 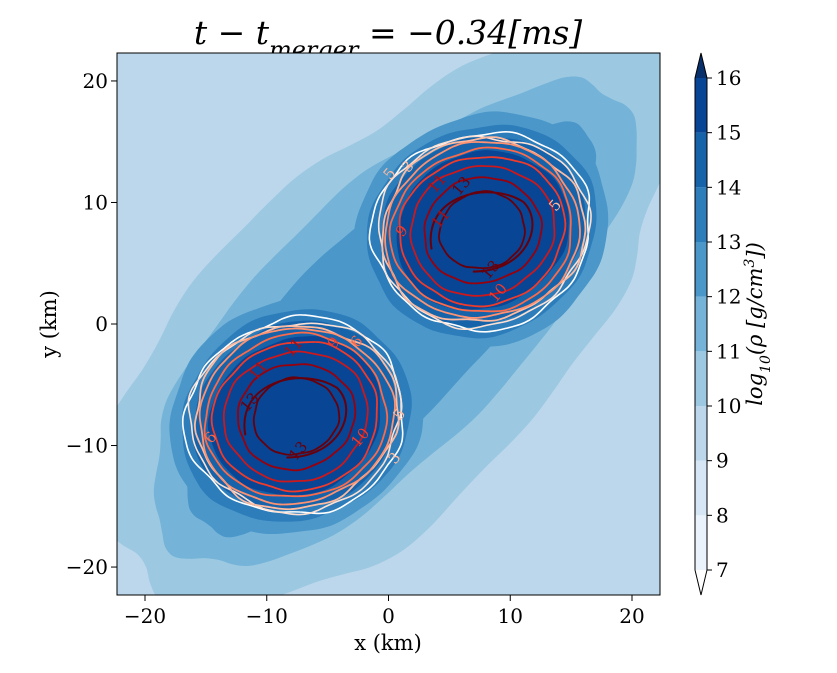 I want to click on colorbar-tick-label-1: 8, so click(x=722, y=515).